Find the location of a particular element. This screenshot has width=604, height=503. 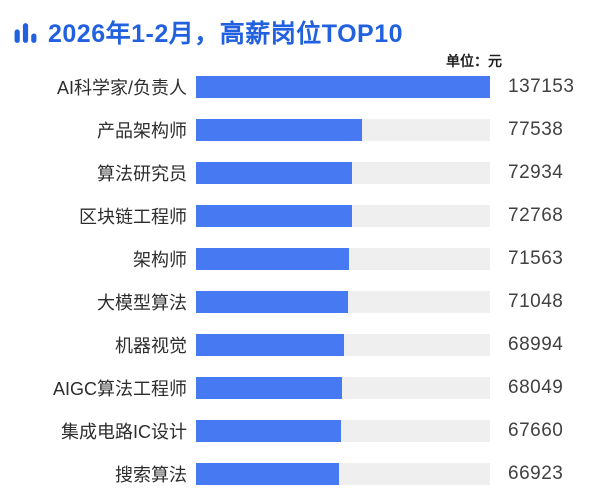

chart-row: 集成电路IC设计 67660 is located at coordinates (302, 431).